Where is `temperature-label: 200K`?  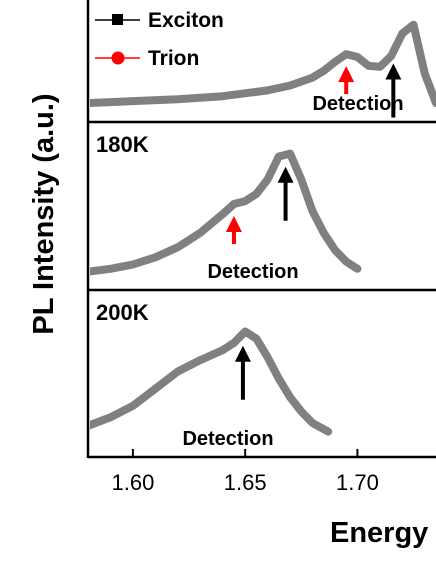 temperature-label: 200K is located at coordinates (122, 312).